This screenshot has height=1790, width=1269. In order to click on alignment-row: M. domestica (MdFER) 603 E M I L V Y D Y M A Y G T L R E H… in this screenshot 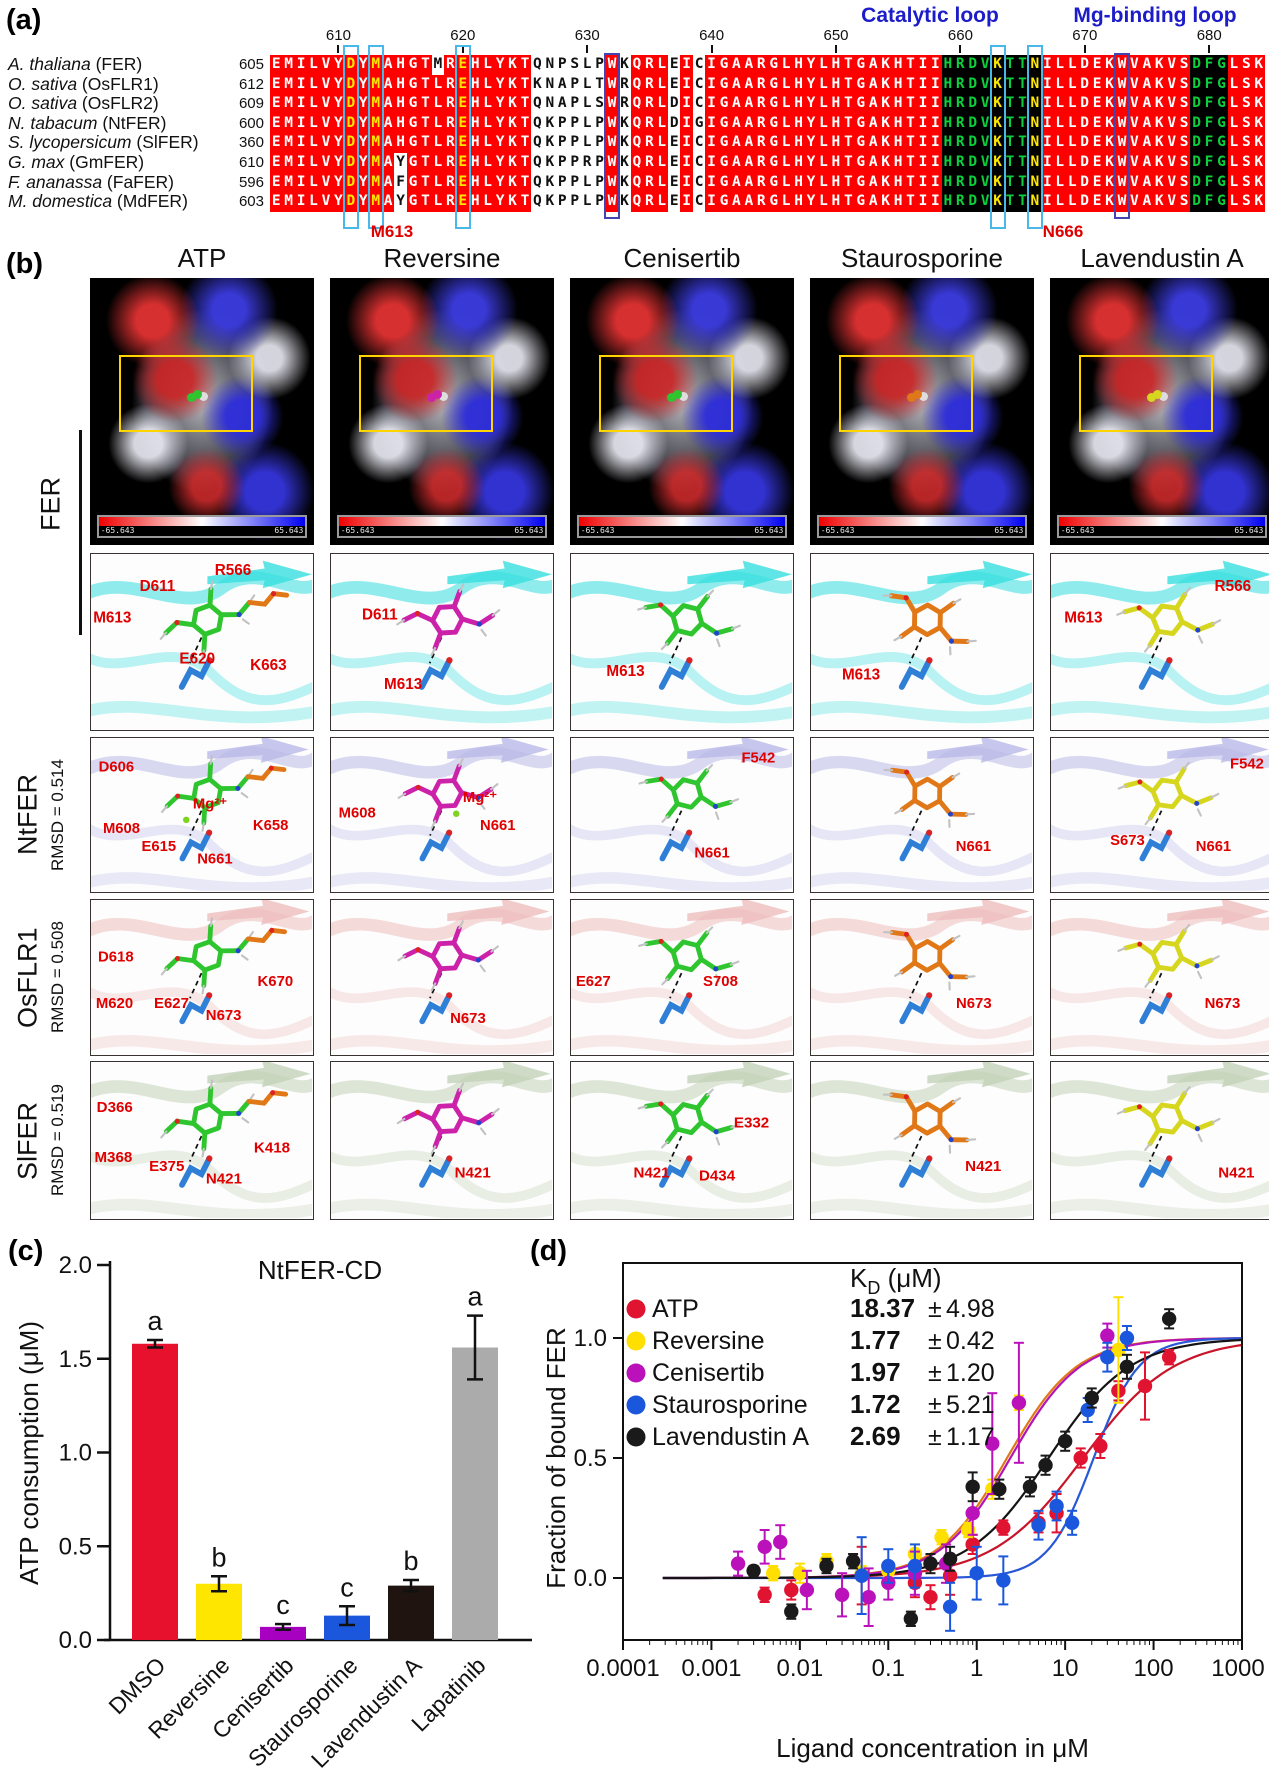, I will do `click(634, 201)`.